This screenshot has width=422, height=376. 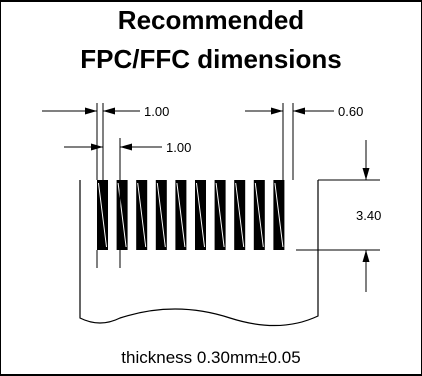 What do you see at coordinates (97, 147) in the screenshot?
I see `width-arrowhead-left` at bounding box center [97, 147].